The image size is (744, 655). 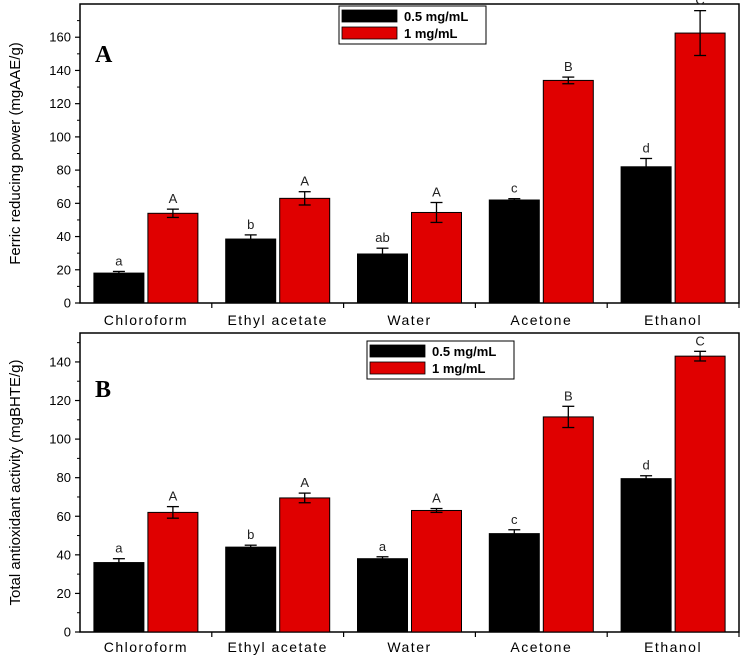 I want to click on y-axis-label: Total antioxidant activity (mgBHTE/g), so click(x=15, y=483).